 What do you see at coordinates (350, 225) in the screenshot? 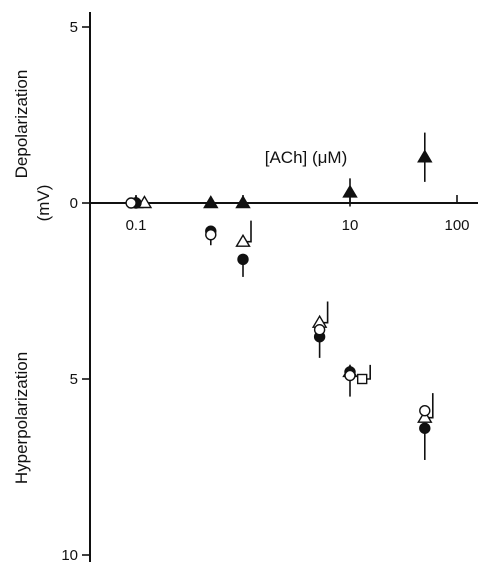
I see `x-tick-label: 10` at bounding box center [350, 225].